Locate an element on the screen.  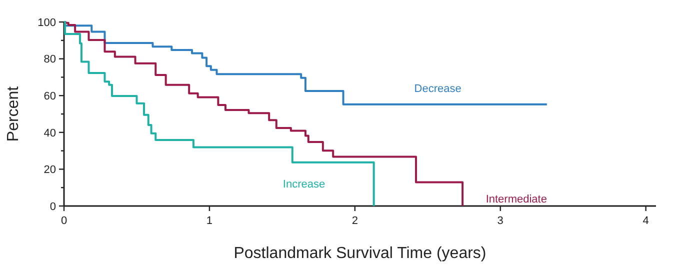
series-label: Decrease is located at coordinates (438, 88).